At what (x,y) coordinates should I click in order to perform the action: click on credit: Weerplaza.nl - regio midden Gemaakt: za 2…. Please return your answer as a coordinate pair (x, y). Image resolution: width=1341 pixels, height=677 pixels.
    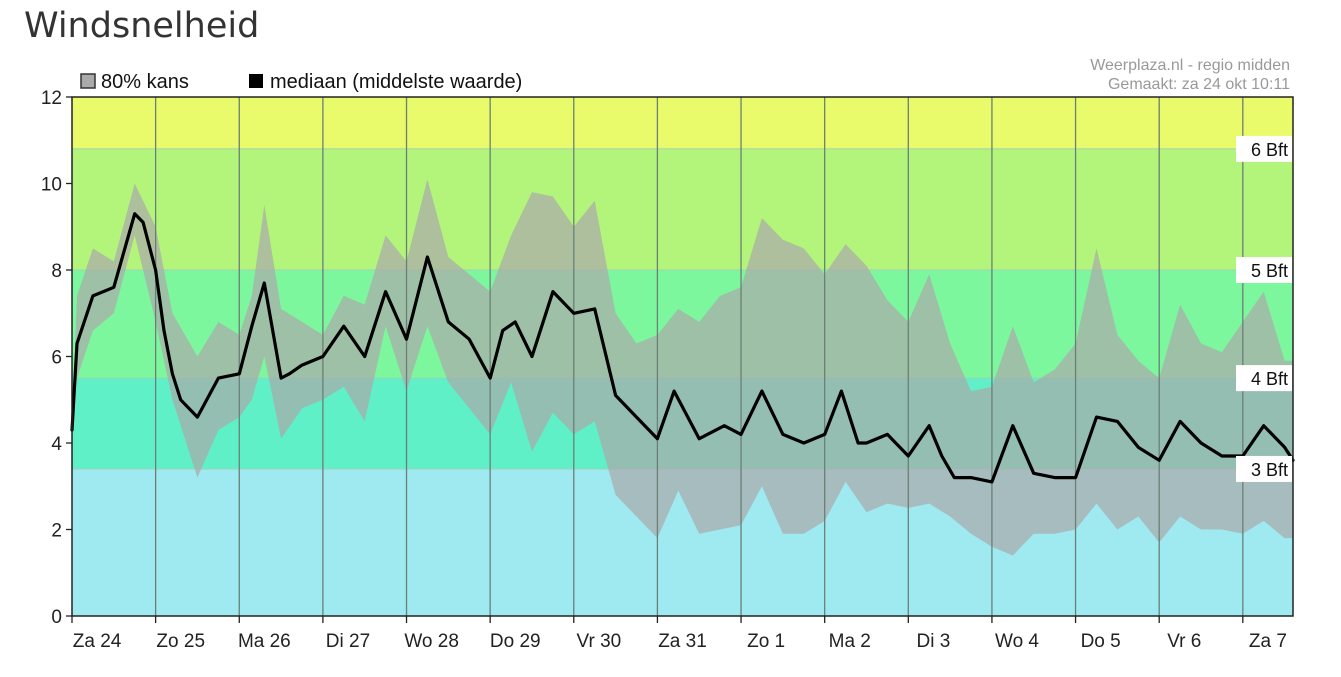
    Looking at the image, I should click on (1190, 75).